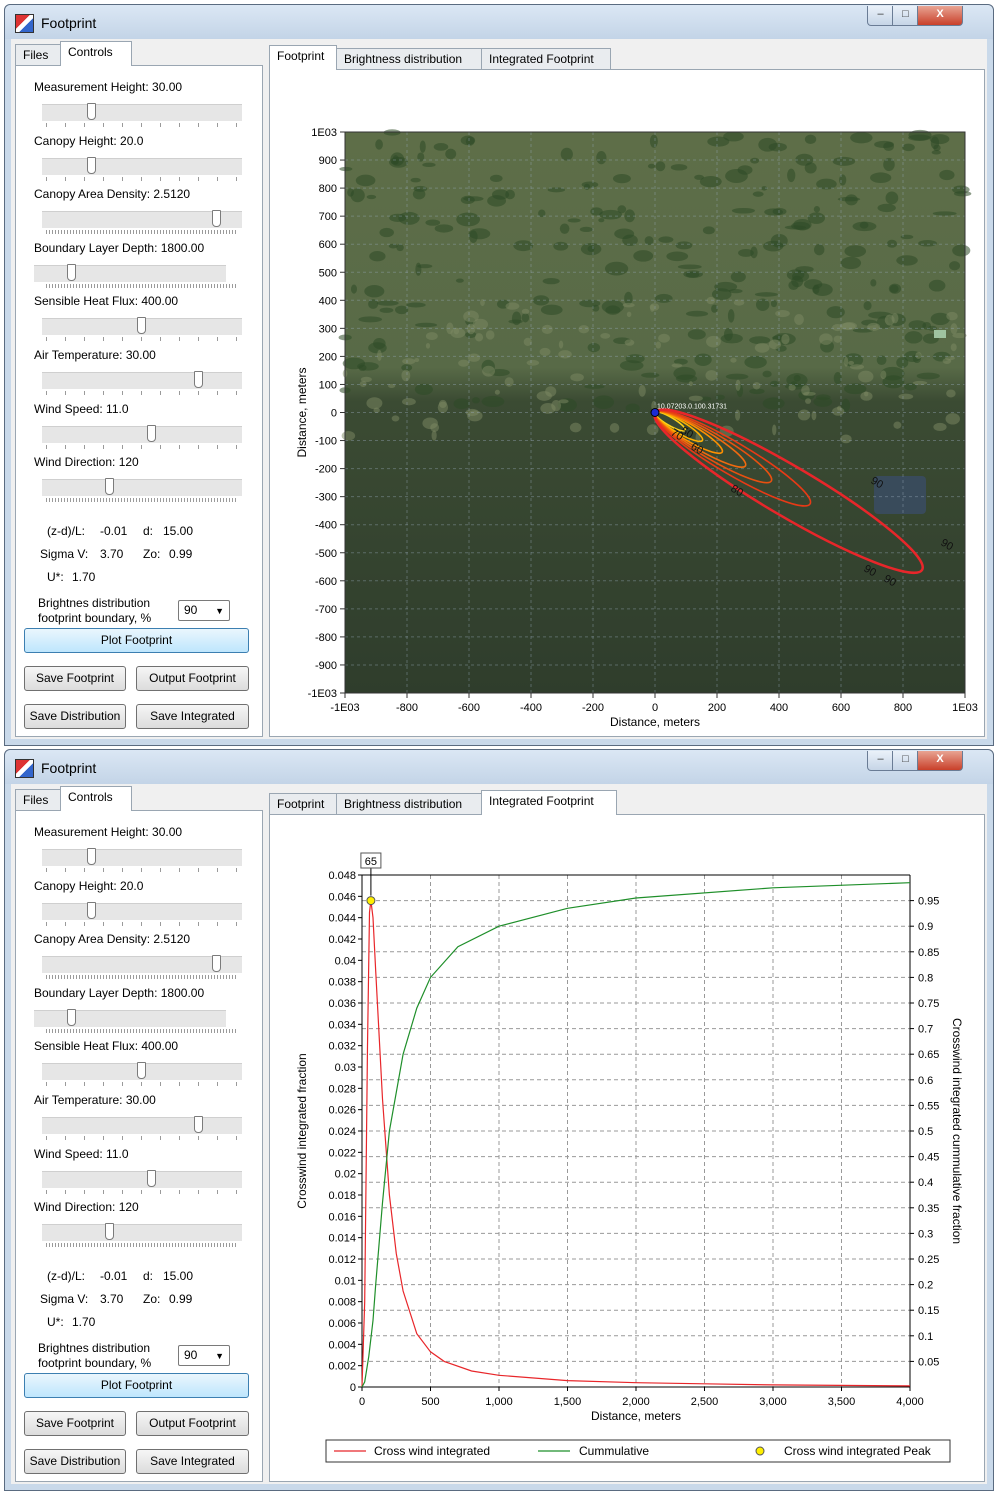 This screenshot has width=998, height=1493. Describe the element at coordinates (326, 666) in the screenshot. I see `y-tick-label: -900` at that location.